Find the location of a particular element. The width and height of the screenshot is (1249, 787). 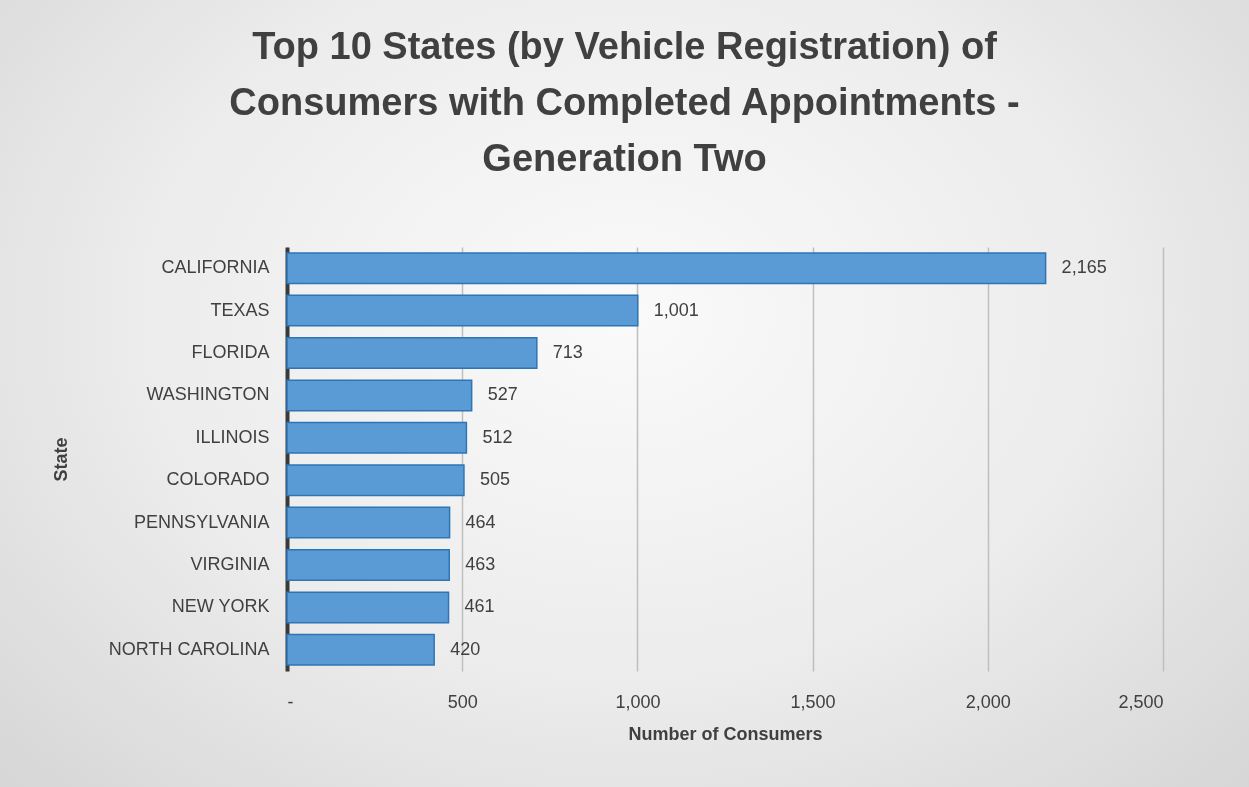

x-tick-label: 1,500 is located at coordinates (813, 701).